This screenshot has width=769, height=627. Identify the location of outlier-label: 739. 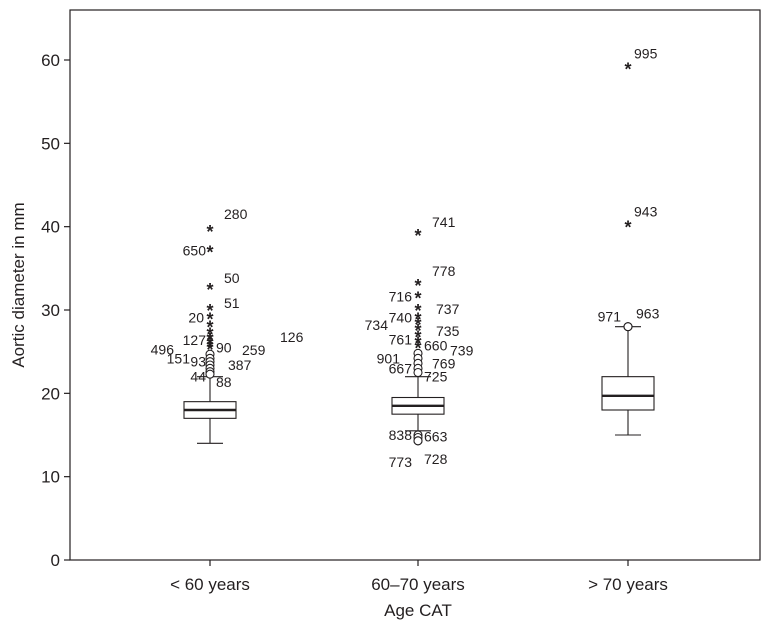
(462, 351).